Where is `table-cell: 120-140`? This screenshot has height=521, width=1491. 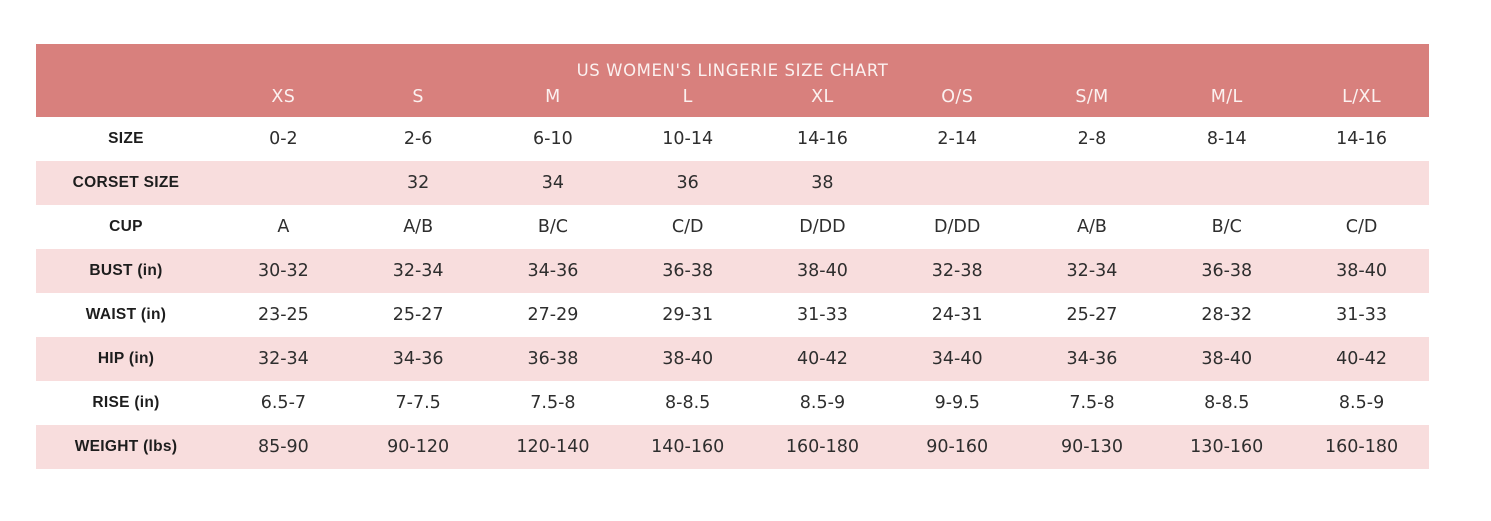
table-cell: 120-140 is located at coordinates (553, 447).